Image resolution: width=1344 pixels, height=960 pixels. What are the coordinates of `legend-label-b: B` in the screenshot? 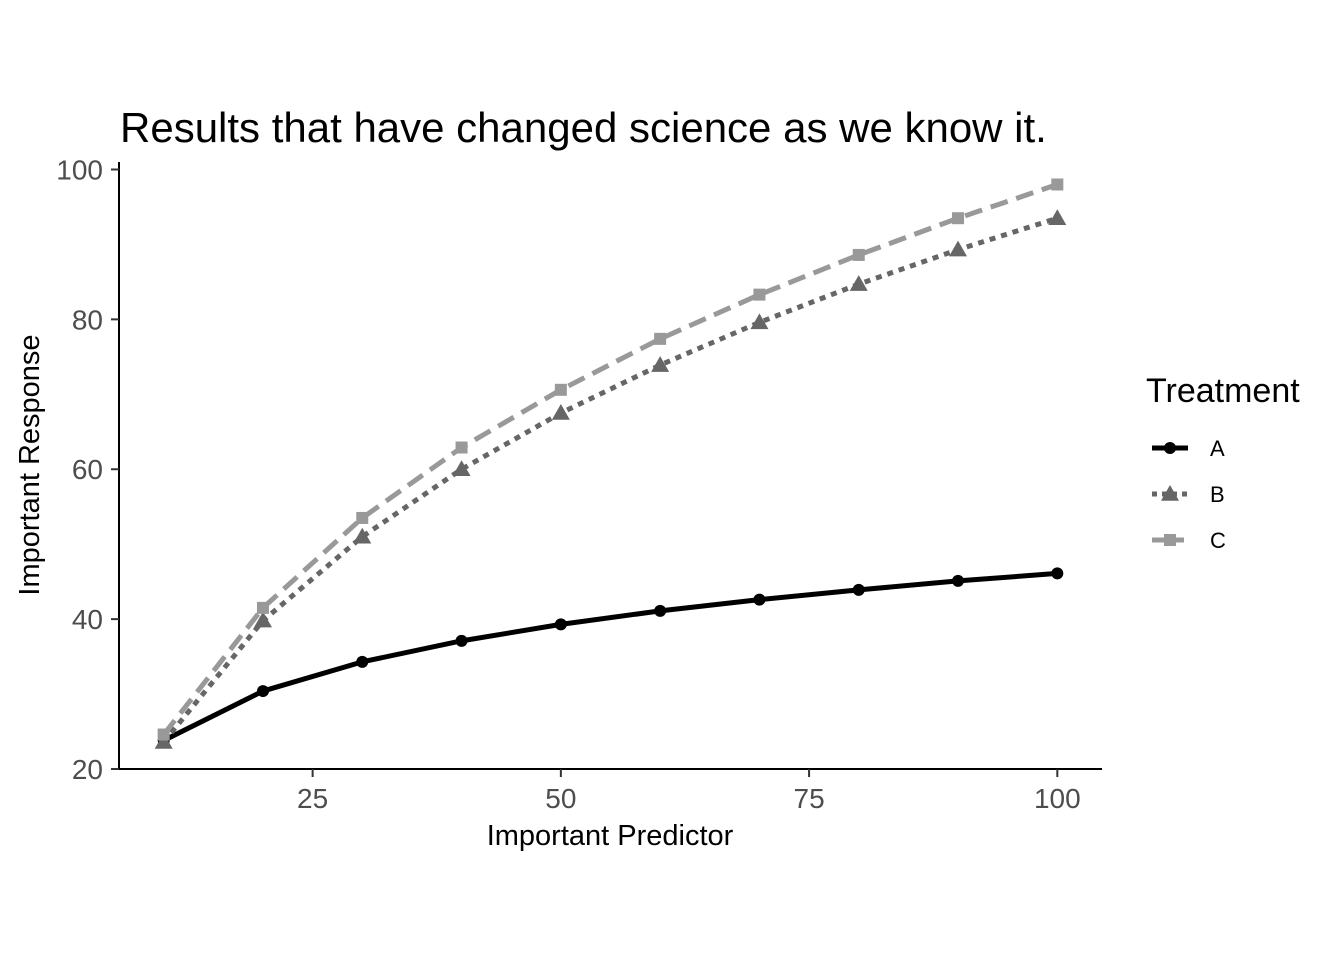 It's located at (1217, 494).